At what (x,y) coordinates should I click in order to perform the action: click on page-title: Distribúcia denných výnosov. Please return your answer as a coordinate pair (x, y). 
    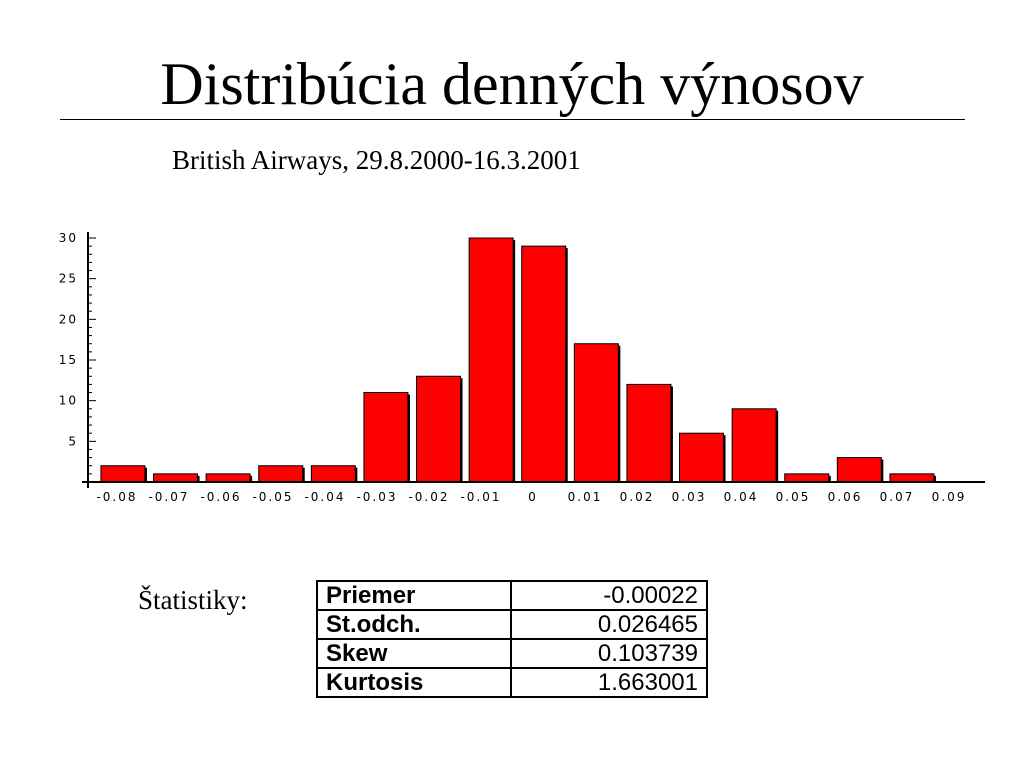
    Looking at the image, I should click on (512, 84).